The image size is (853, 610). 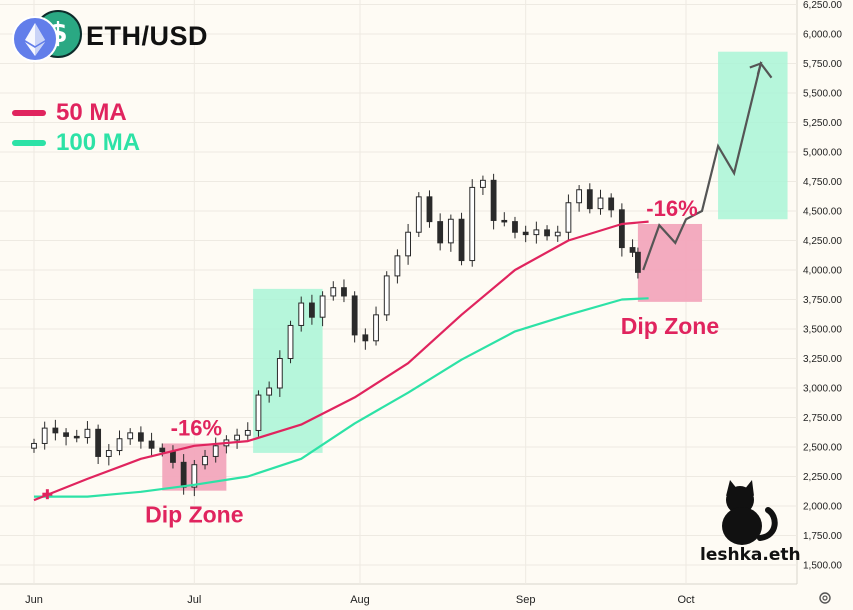 I want to click on x-tick-label: Aug, so click(x=360, y=600).